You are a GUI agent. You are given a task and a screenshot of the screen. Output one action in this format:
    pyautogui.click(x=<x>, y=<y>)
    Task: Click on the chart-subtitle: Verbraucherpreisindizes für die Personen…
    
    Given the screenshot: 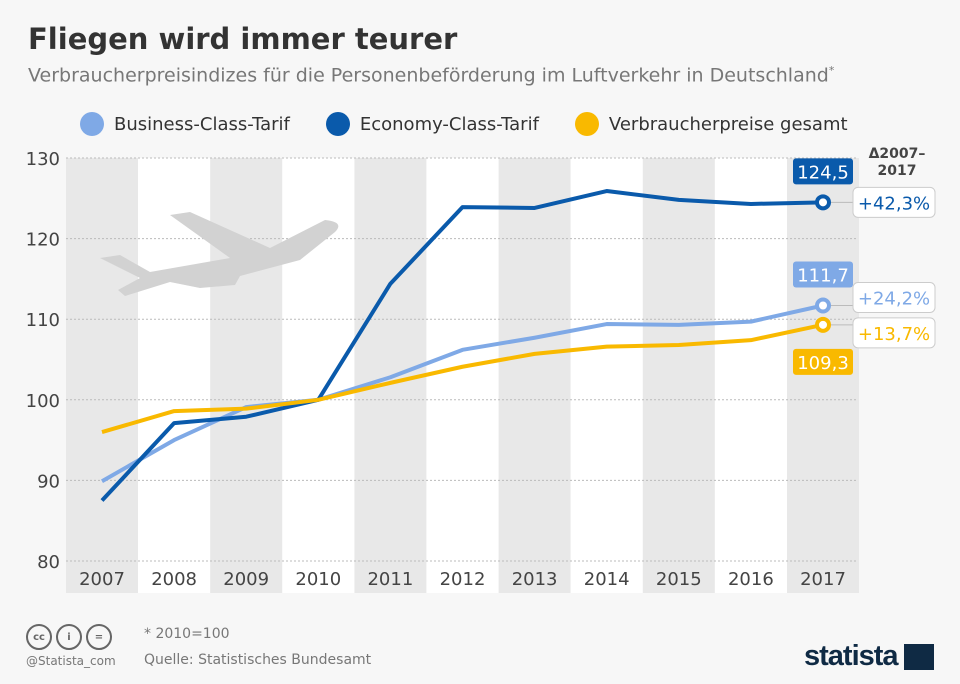 What is the action you would take?
    pyautogui.click(x=431, y=75)
    